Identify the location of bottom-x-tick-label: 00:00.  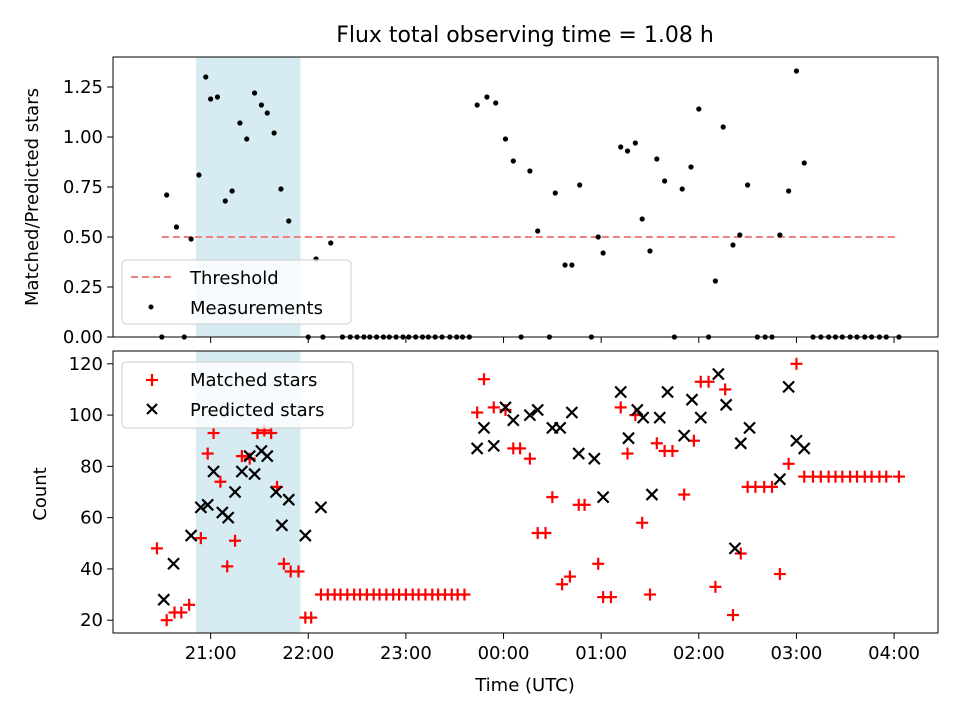
(504, 653).